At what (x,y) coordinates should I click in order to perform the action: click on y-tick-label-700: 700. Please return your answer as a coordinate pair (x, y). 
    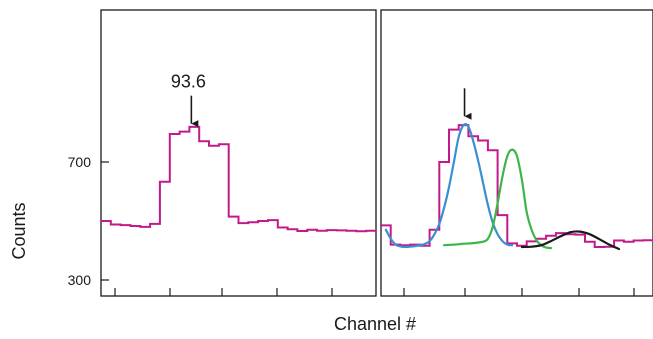
    Looking at the image, I should click on (80, 162).